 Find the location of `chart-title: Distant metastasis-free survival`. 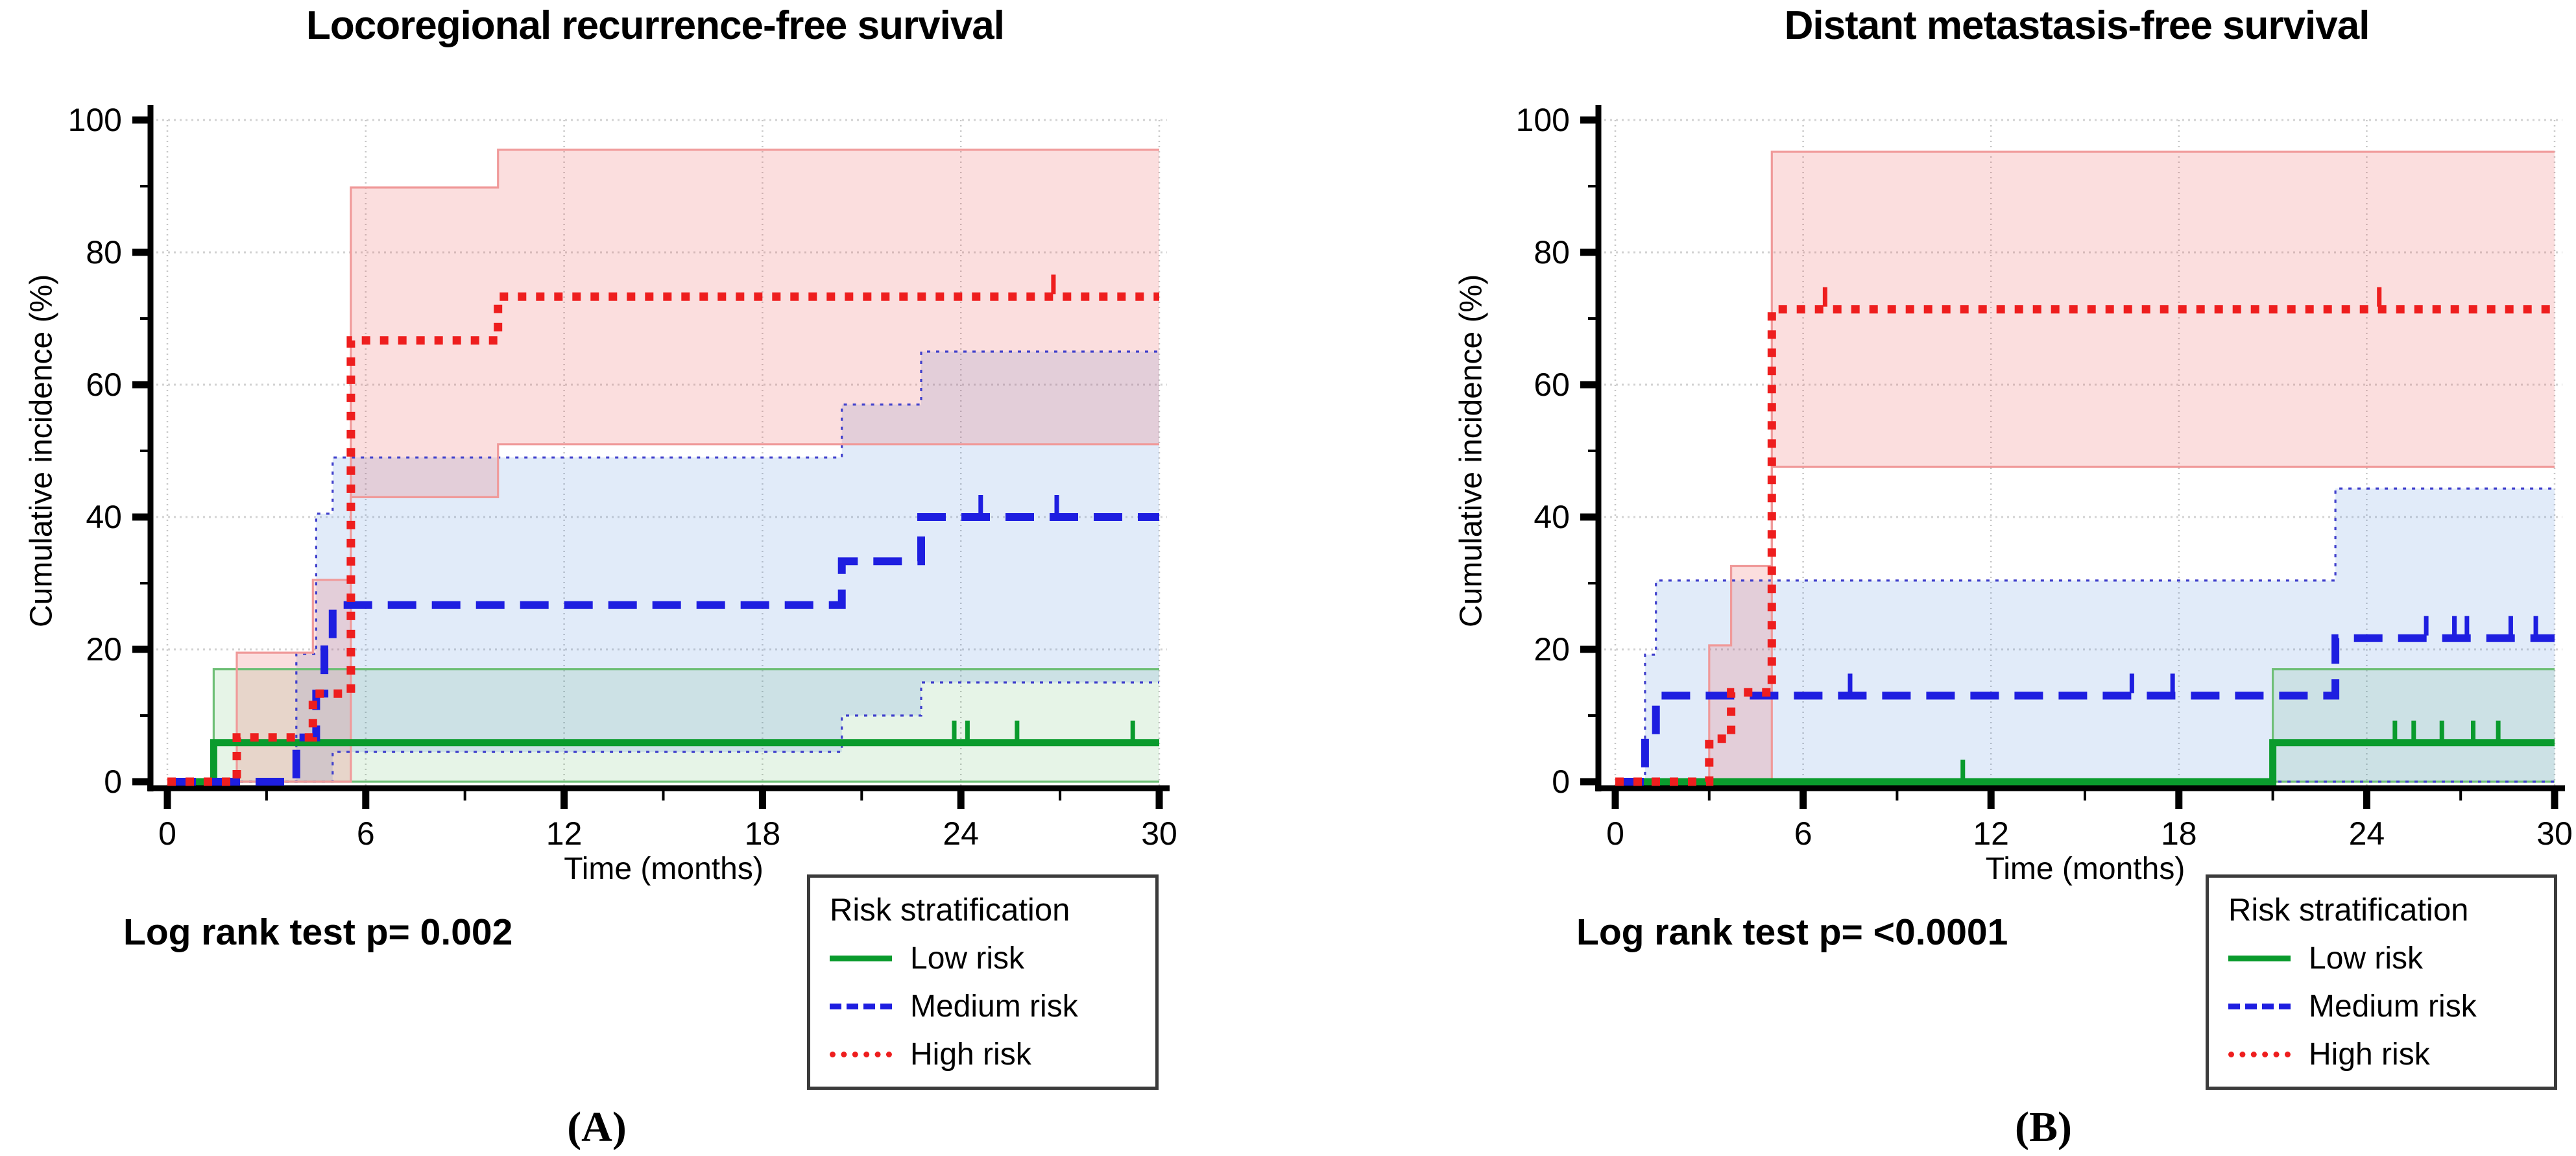

chart-title: Distant metastasis-free survival is located at coordinates (2077, 25).